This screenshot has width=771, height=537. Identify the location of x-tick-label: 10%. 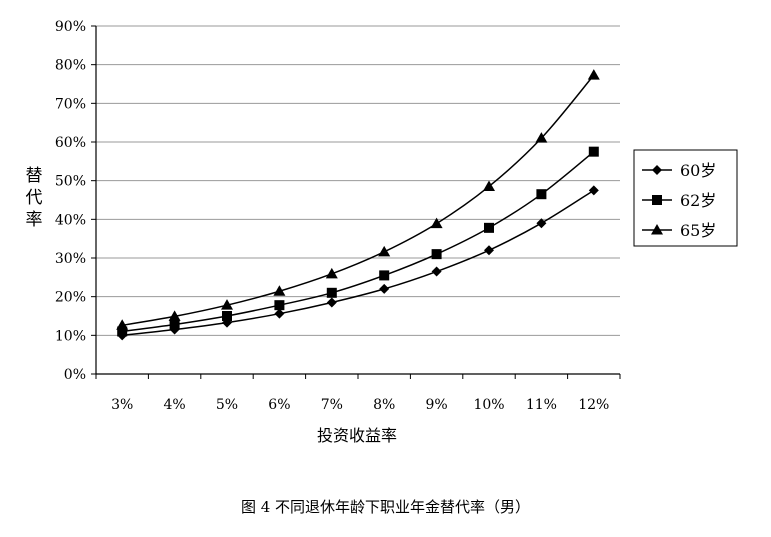
(488, 405).